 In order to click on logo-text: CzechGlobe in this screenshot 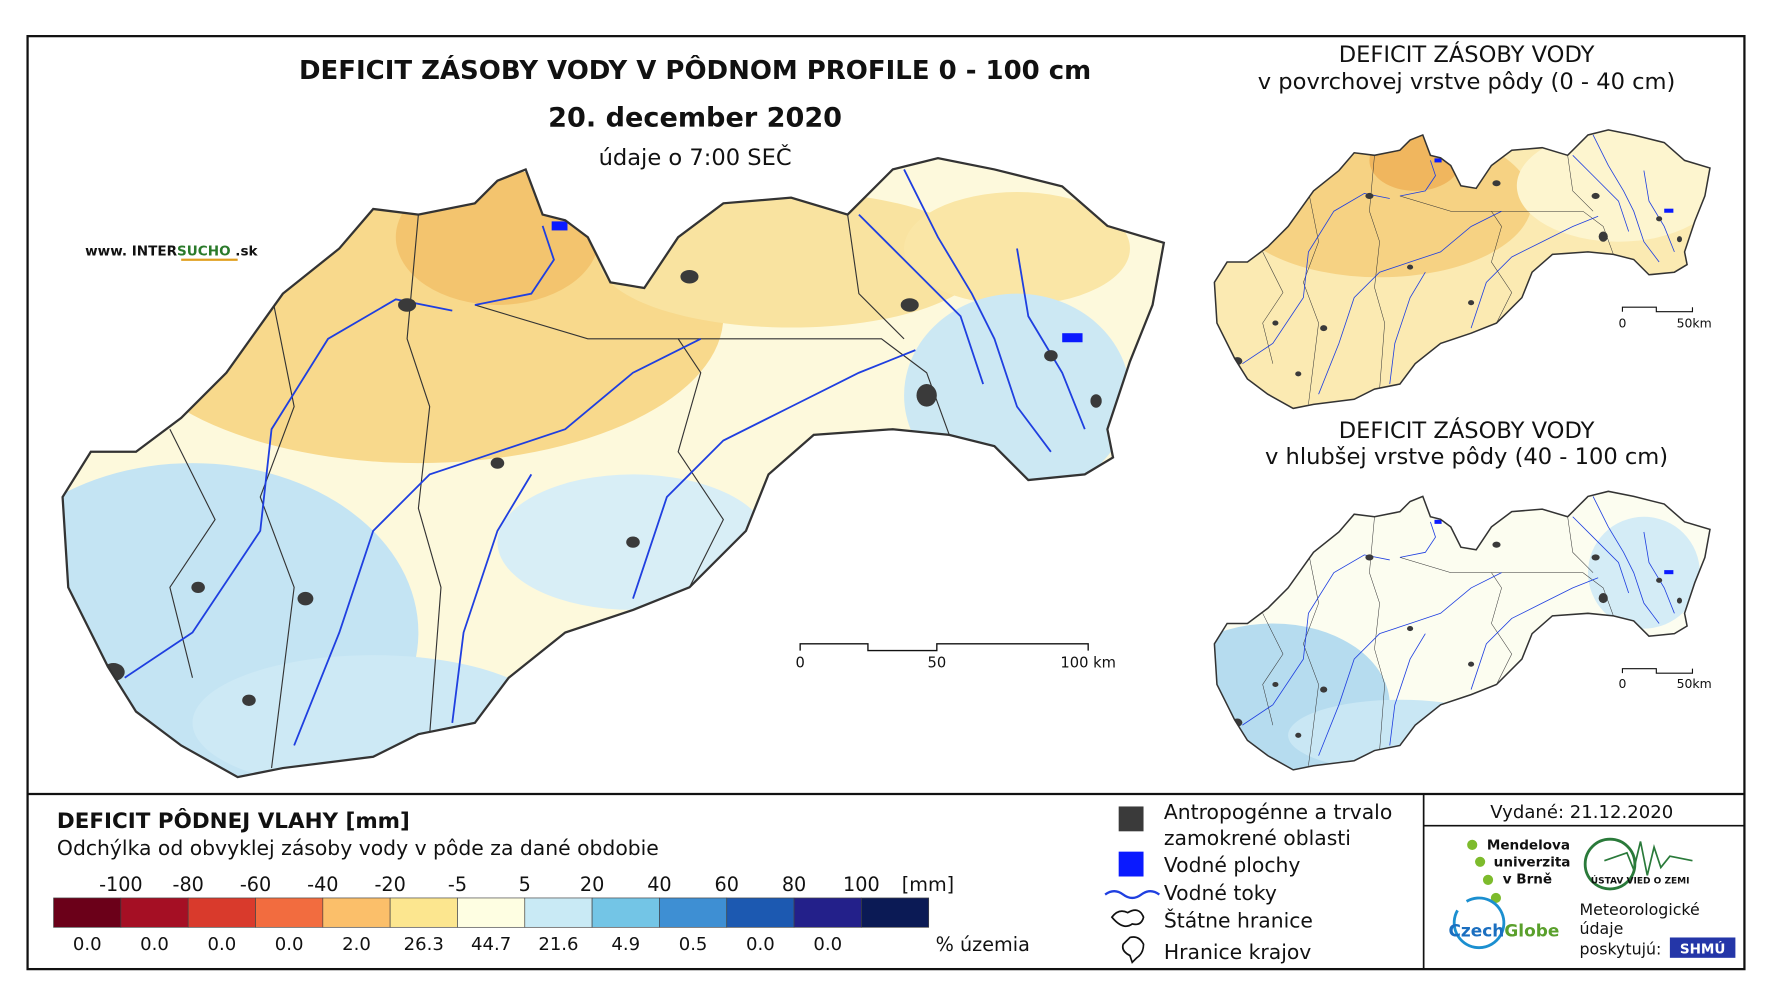, I will do `click(1503, 930)`.